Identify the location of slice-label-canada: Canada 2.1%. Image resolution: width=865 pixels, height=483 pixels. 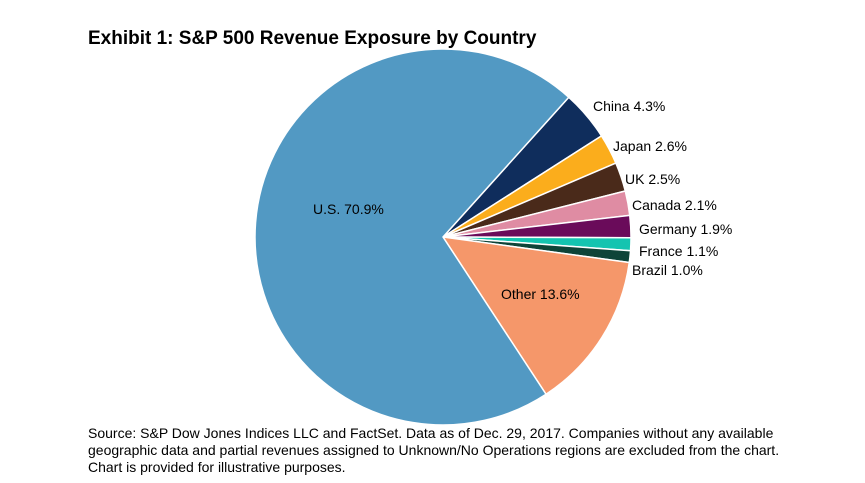
(674, 205).